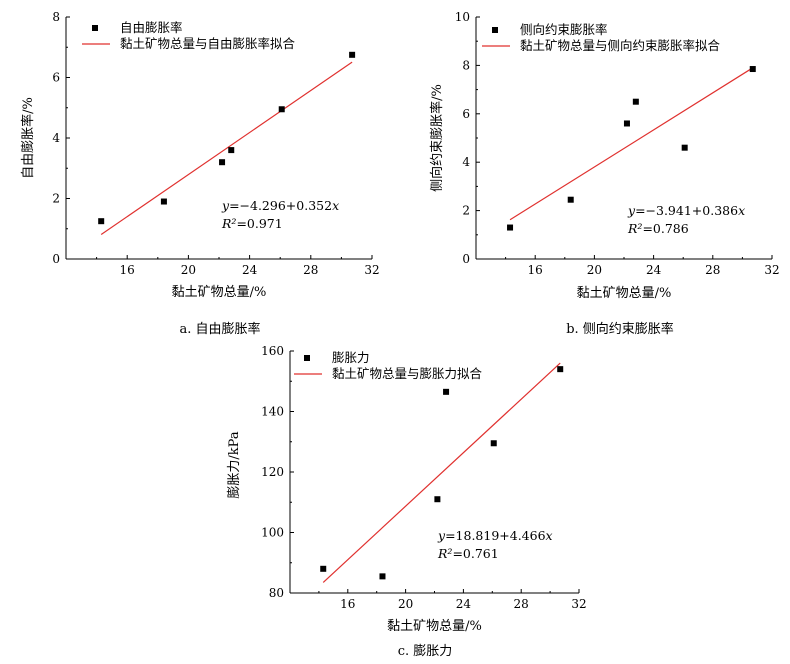 The height and width of the screenshot is (664, 790). What do you see at coordinates (208, 43) in the screenshot?
I see `legend-label-fit: 黏土矿物总量与自由膨胀率拟合` at bounding box center [208, 43].